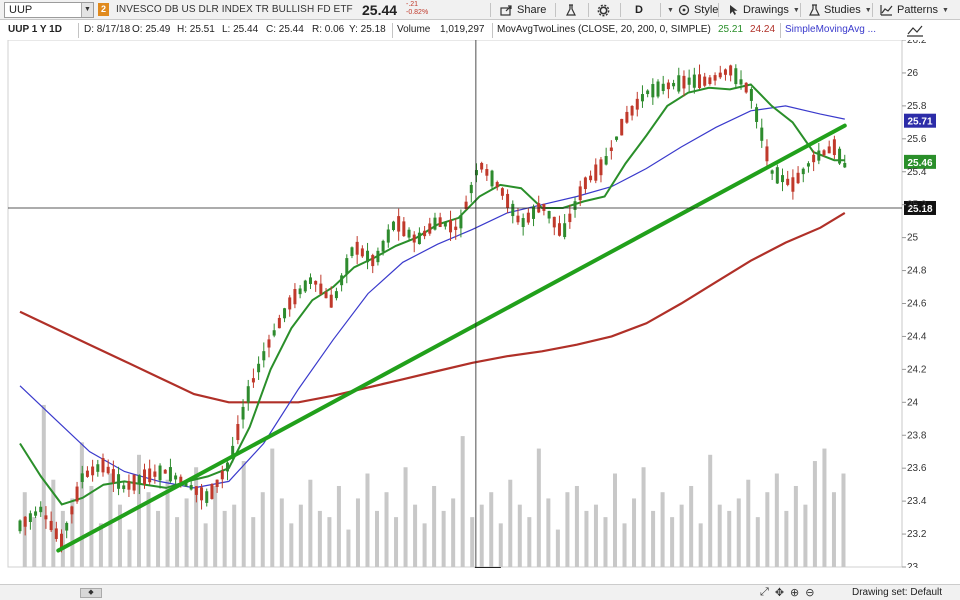 The width and height of the screenshot is (960, 600). Describe the element at coordinates (91, 593) in the screenshot. I see `time-scroll-thumb: ◆` at that location.